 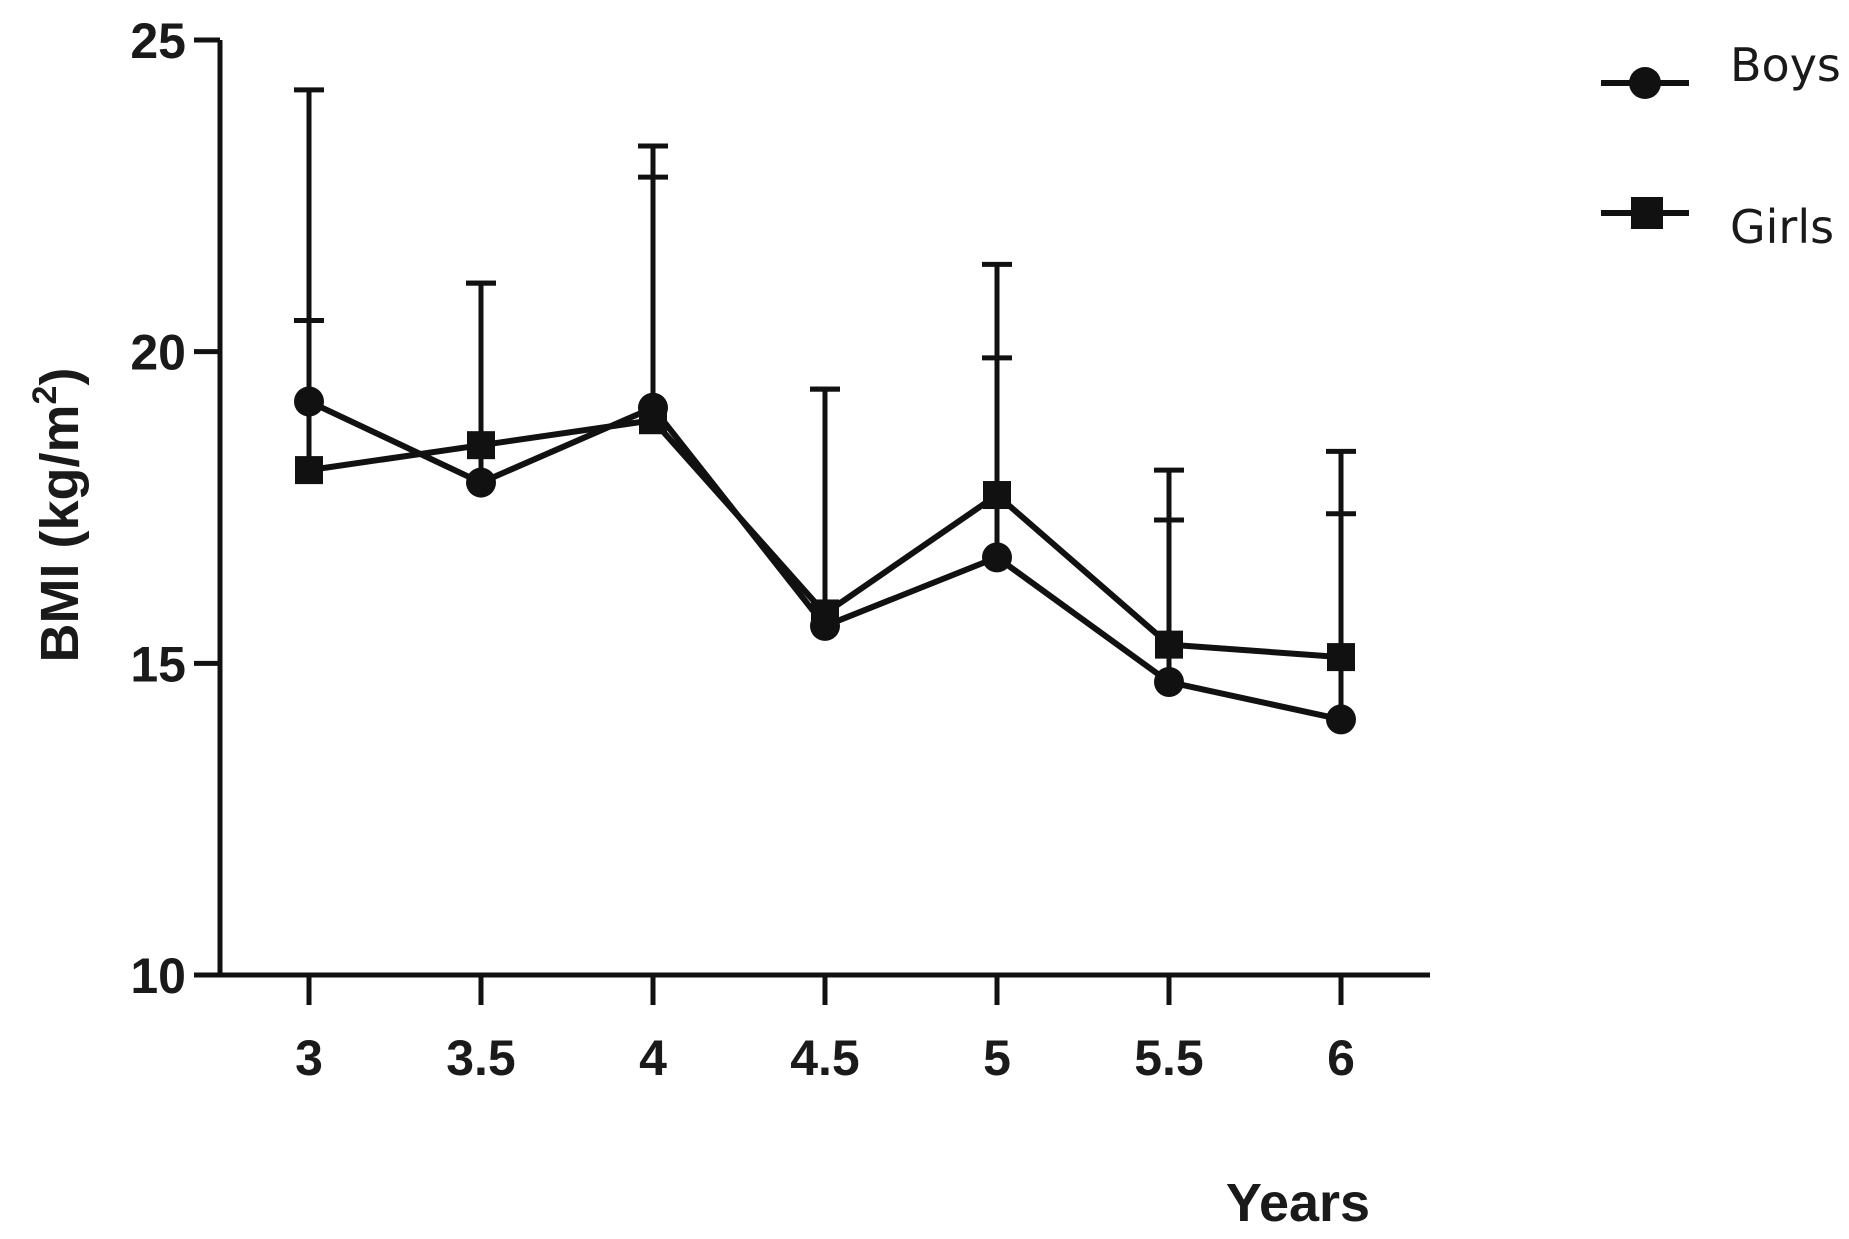 I want to click on y-tick-label: 20, so click(x=158, y=353).